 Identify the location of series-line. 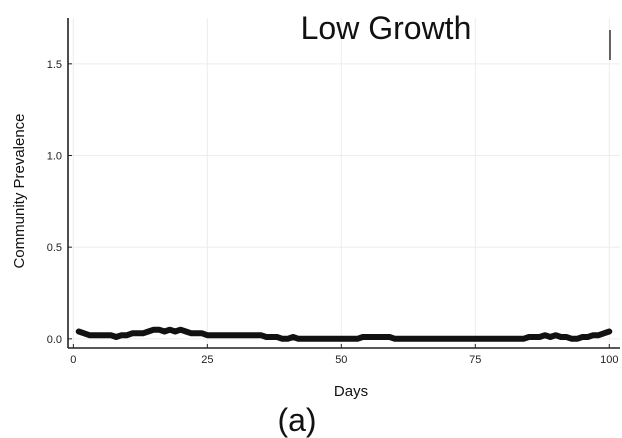
(344, 334).